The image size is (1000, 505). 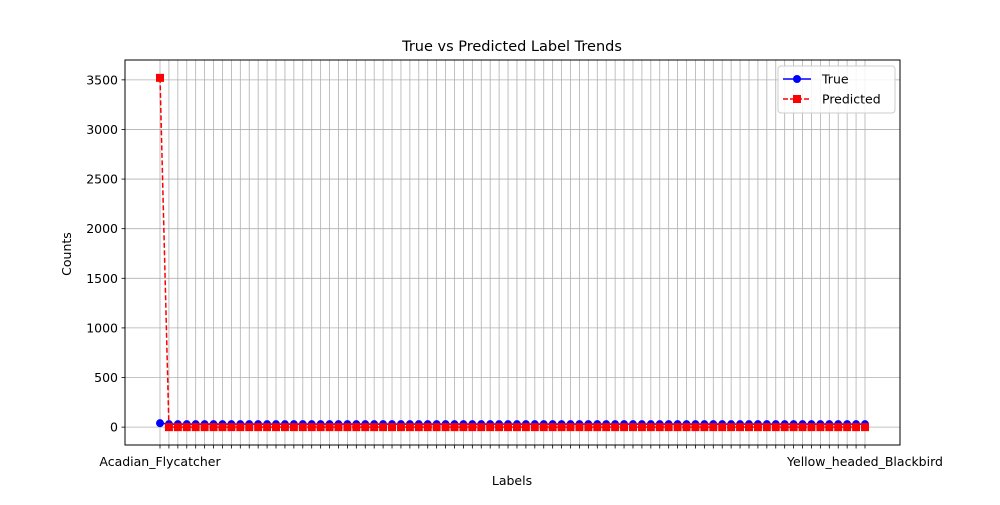 I want to click on y-tick-label: 3500, so click(x=102, y=79).